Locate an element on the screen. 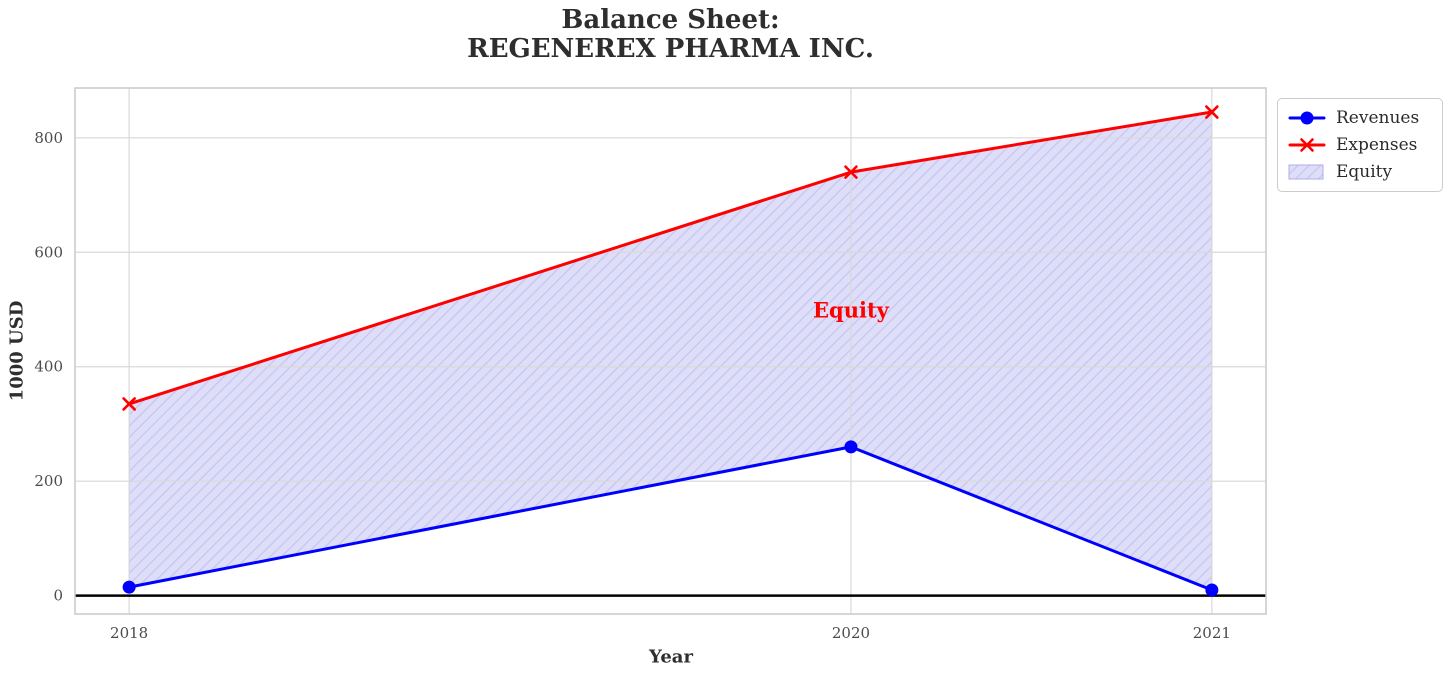  legend-label: Equity is located at coordinates (1364, 172).